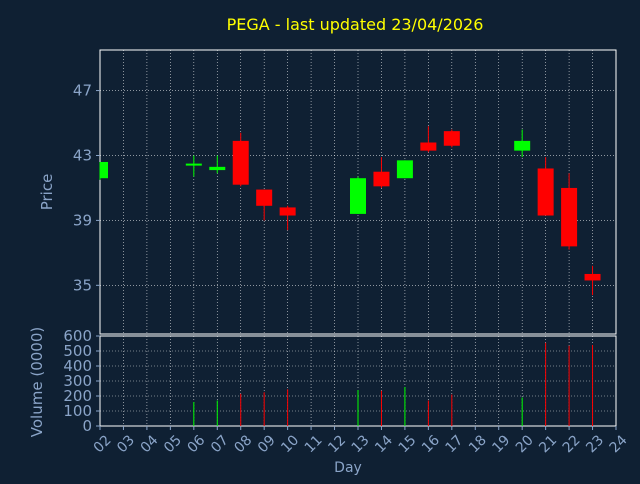 The image size is (640, 484). I want to click on day-tick-label: 21, so click(548, 444).